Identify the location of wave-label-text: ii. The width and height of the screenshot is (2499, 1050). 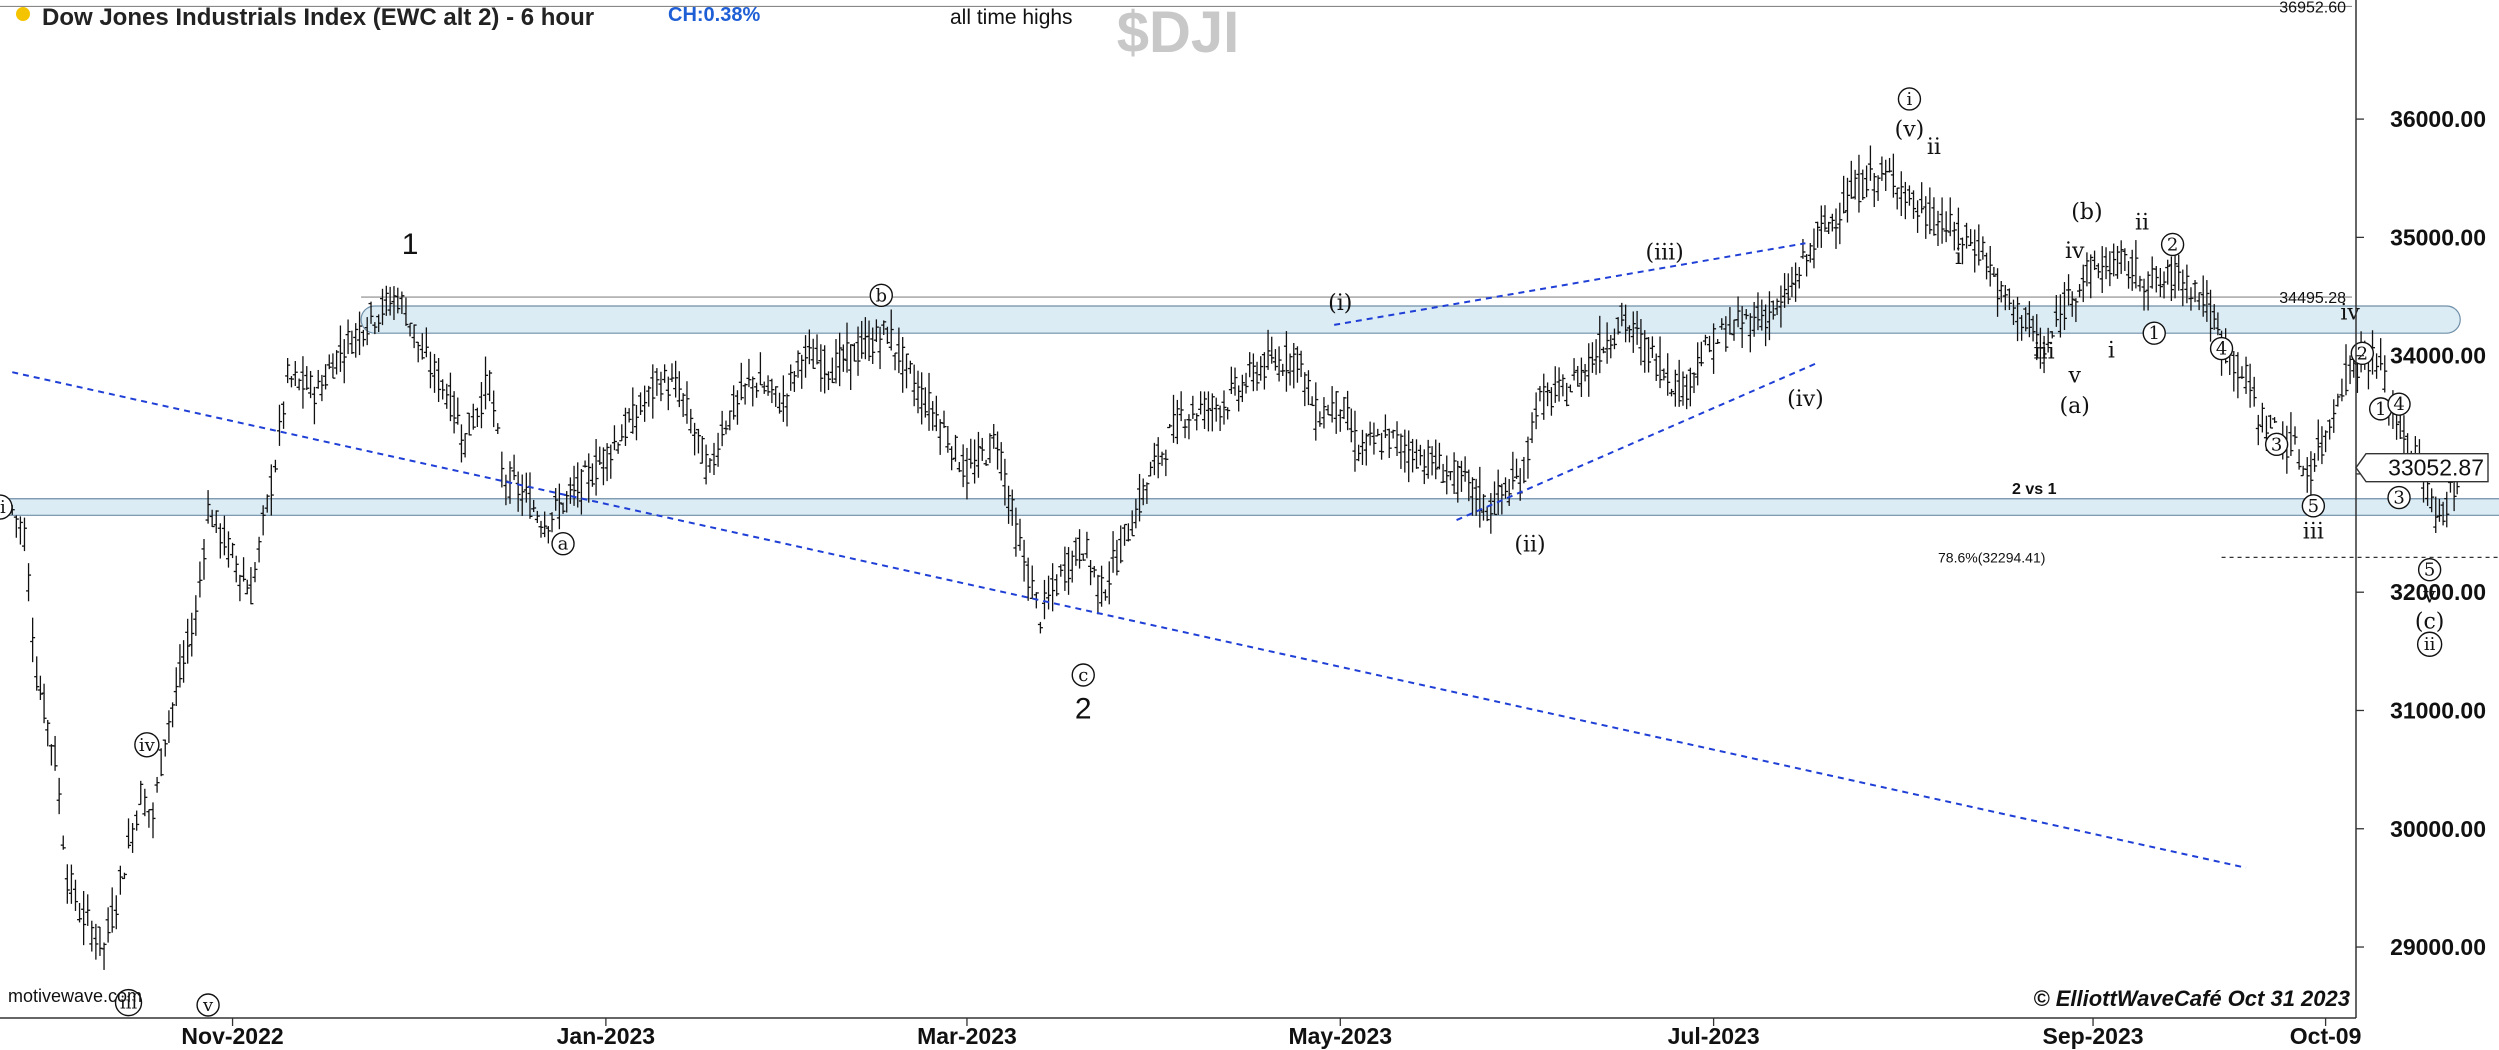
(1934, 147).